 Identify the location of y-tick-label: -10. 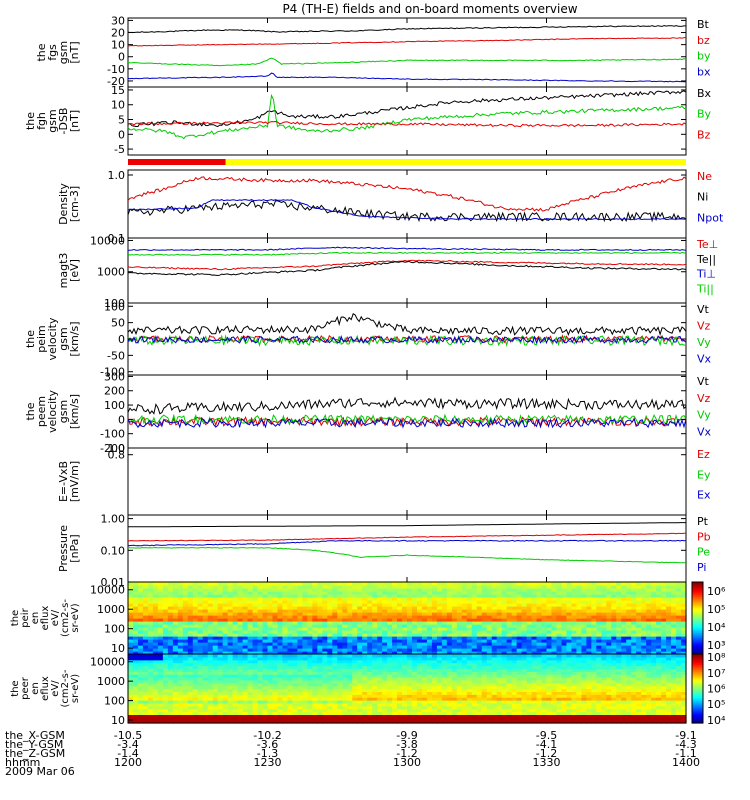
(116, 69).